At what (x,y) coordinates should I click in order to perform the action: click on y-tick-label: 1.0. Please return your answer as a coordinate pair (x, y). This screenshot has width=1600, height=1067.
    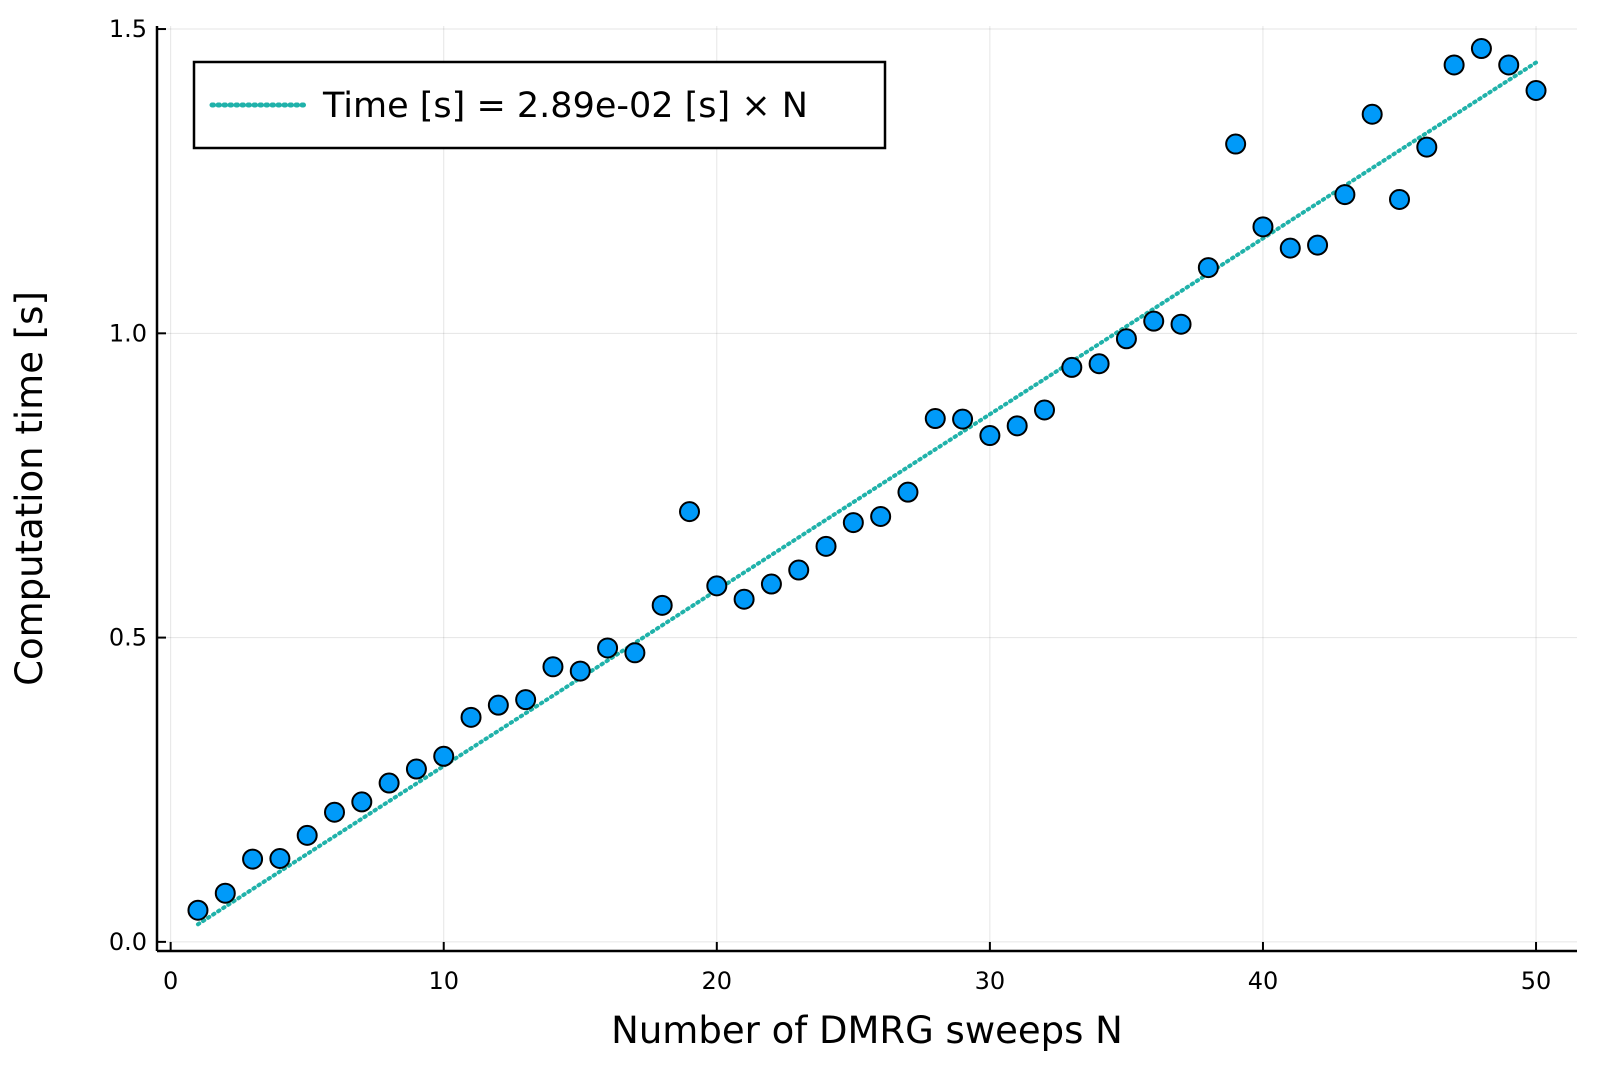
    Looking at the image, I should click on (128, 333).